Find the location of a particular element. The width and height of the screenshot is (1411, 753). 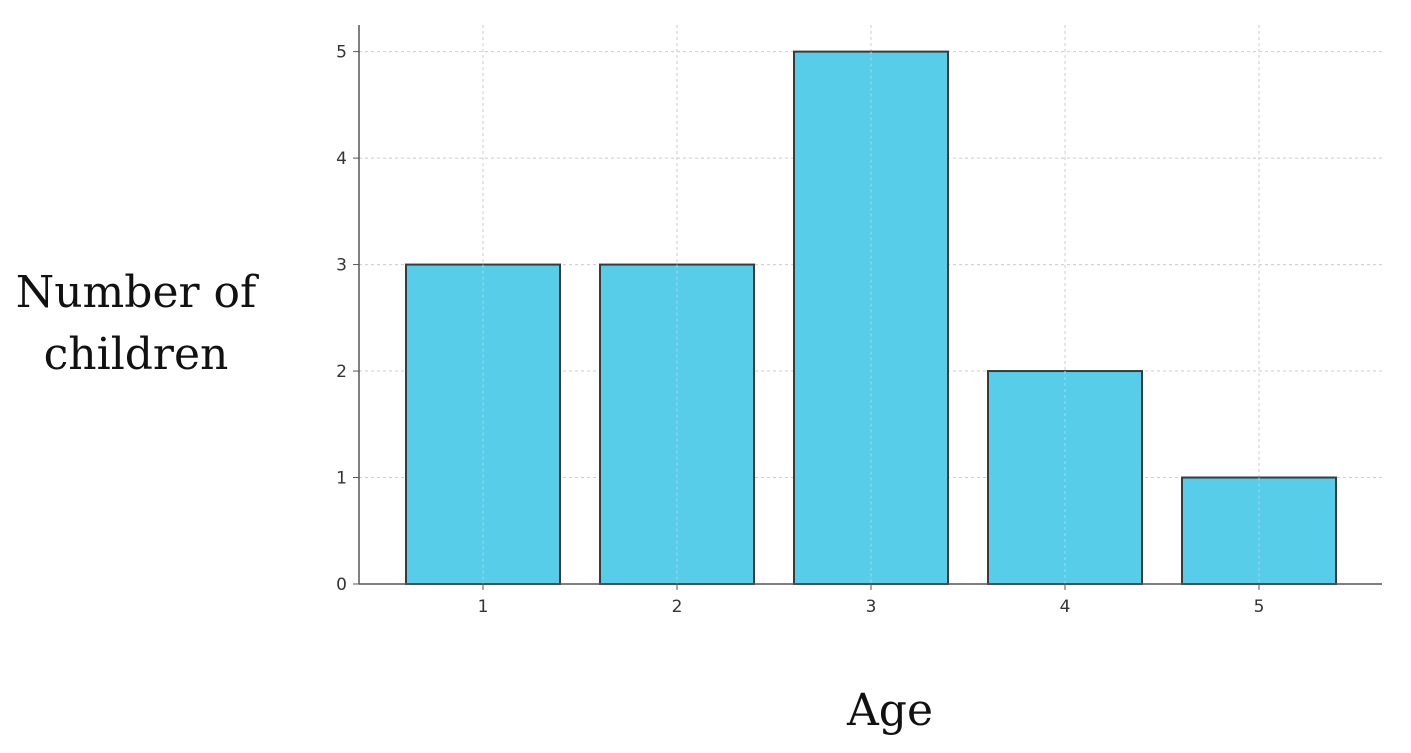

y-tick-label-5: 5 is located at coordinates (341, 53).